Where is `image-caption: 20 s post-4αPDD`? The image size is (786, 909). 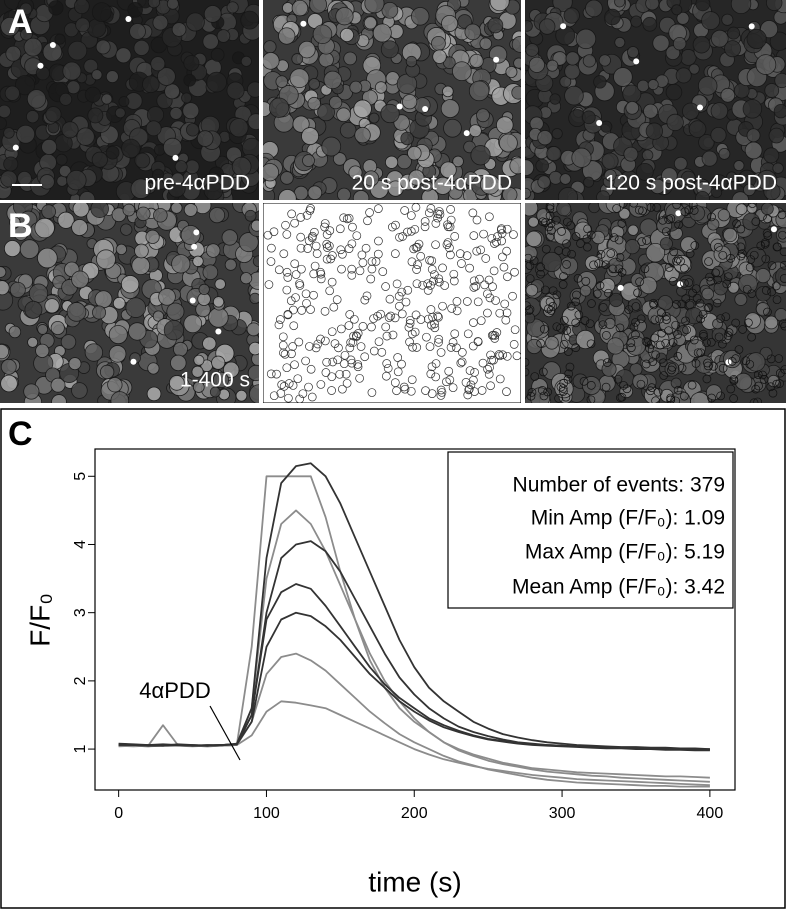
image-caption: 20 s post-4αPDD is located at coordinates (432, 183).